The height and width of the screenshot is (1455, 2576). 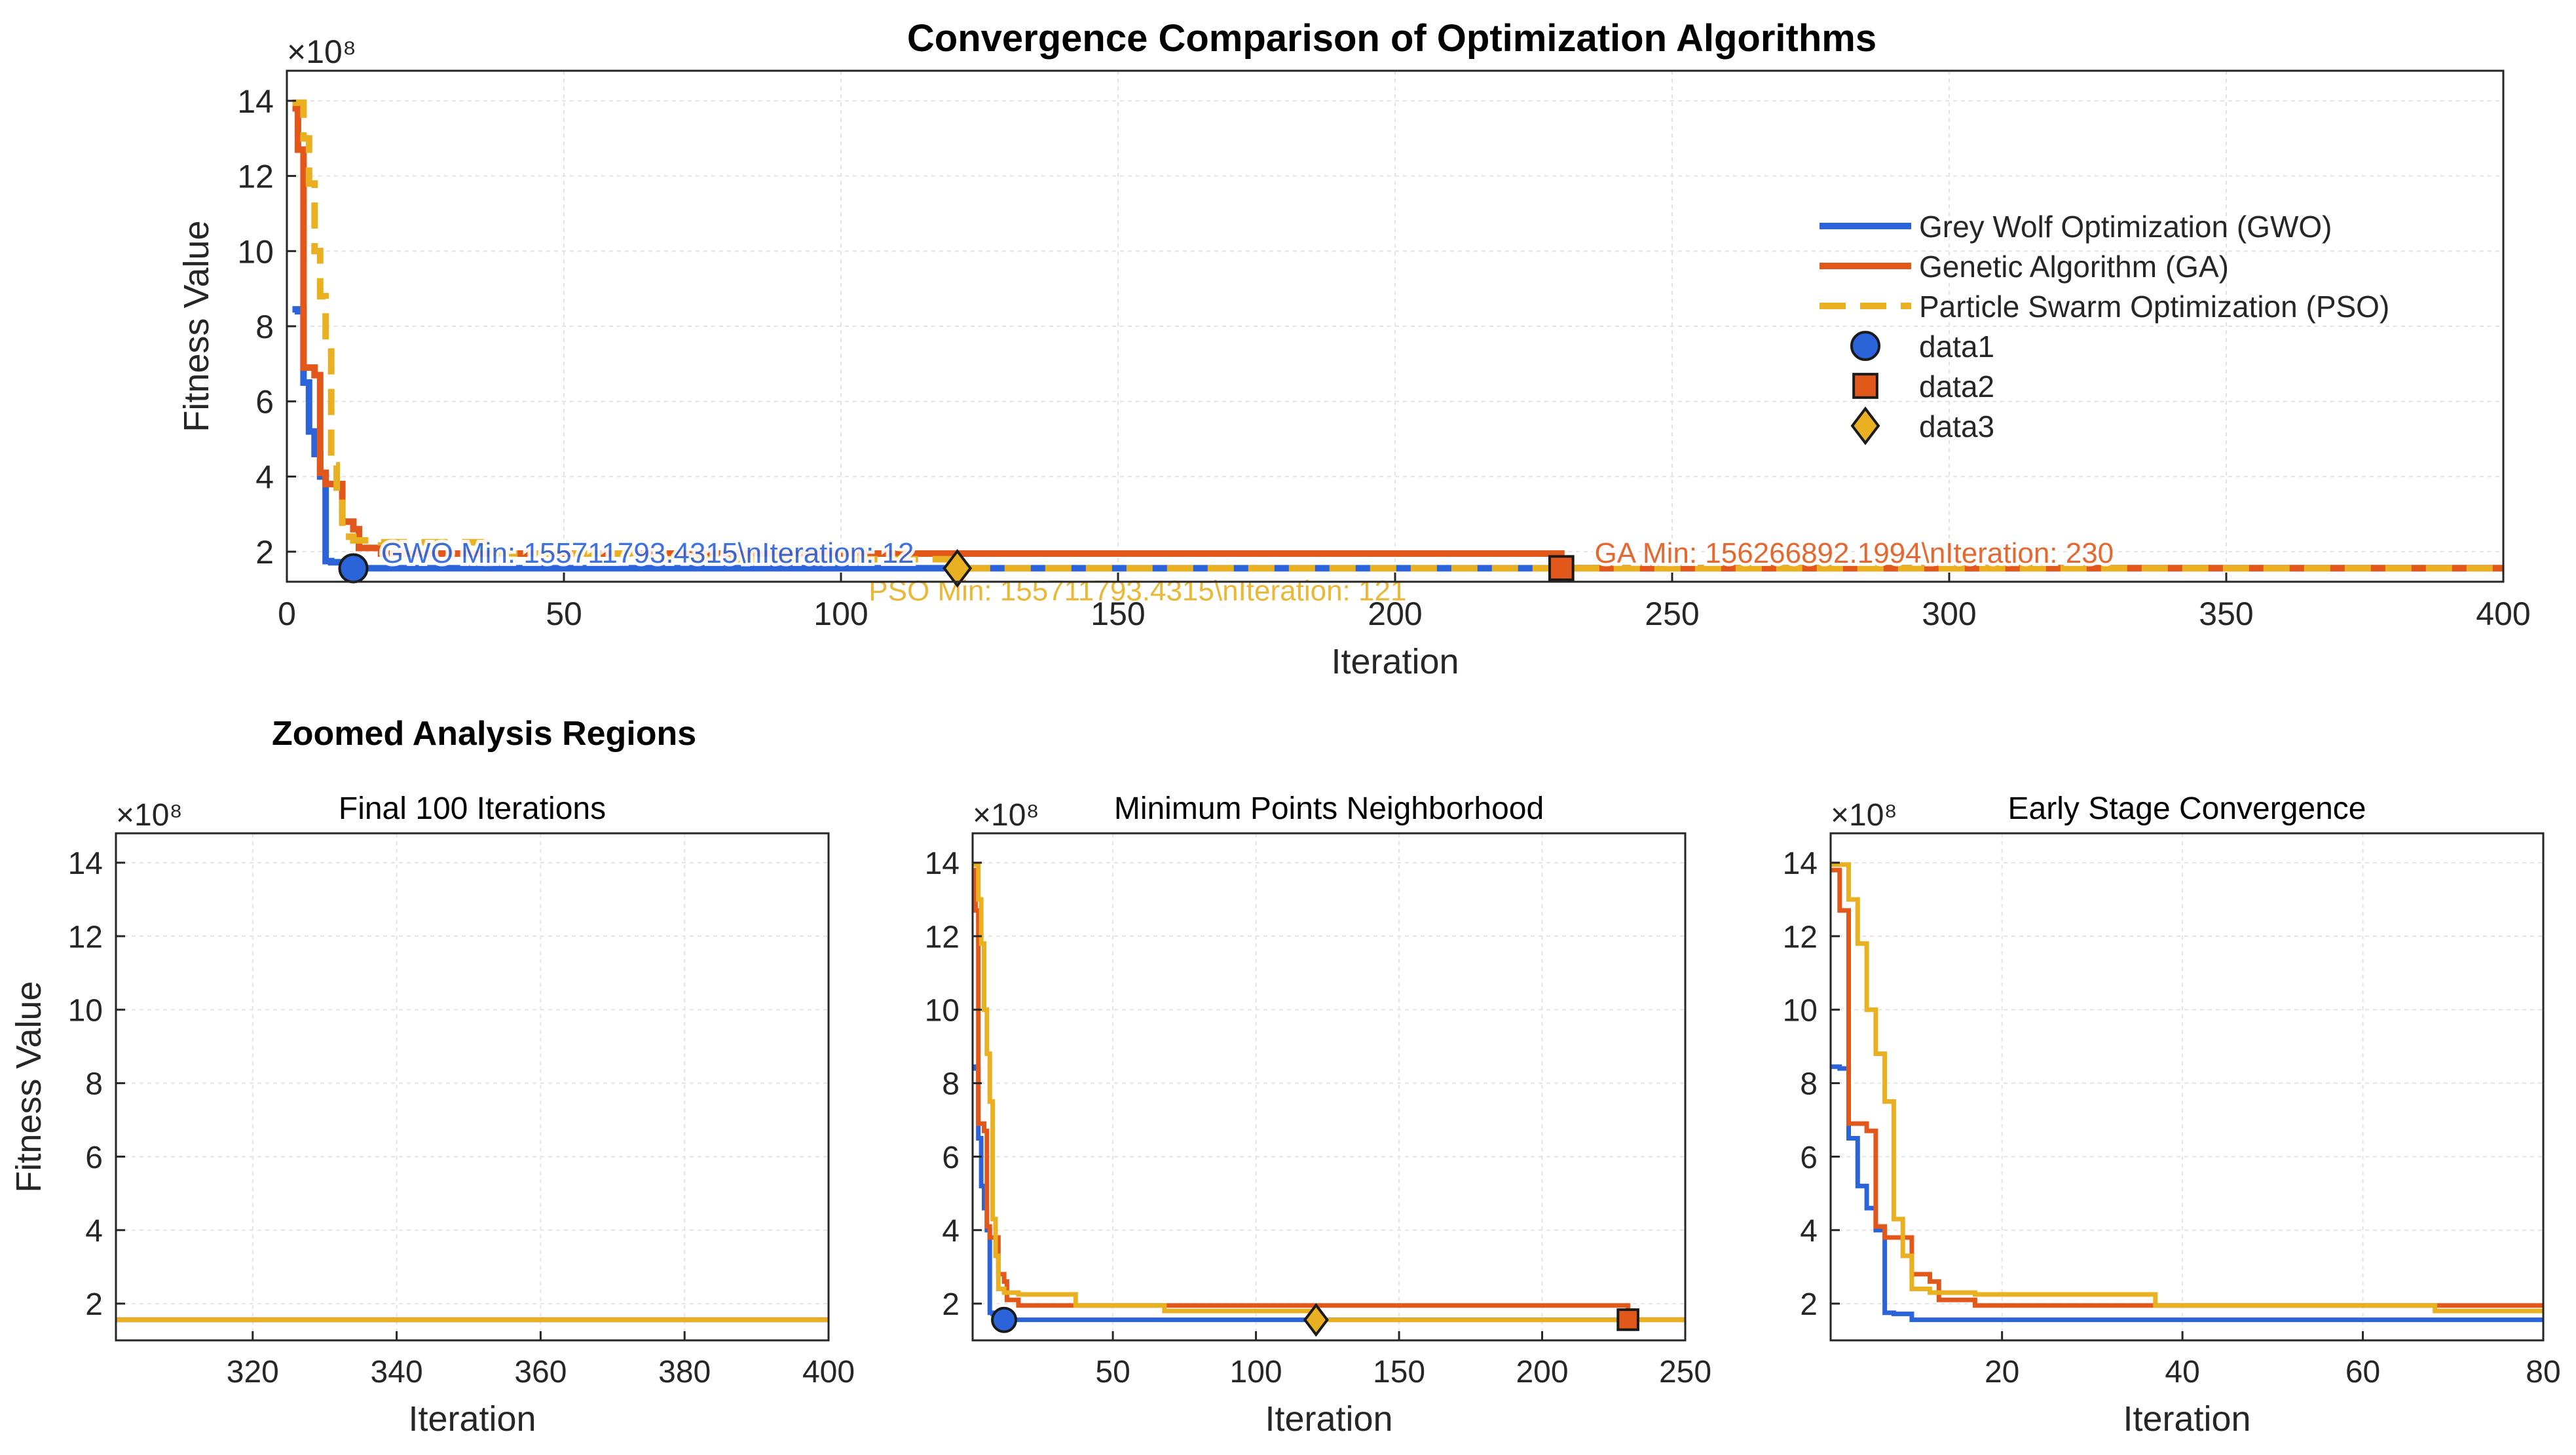 I want to click on legend-label: Genetic Algorithm (GA), so click(x=2074, y=267).